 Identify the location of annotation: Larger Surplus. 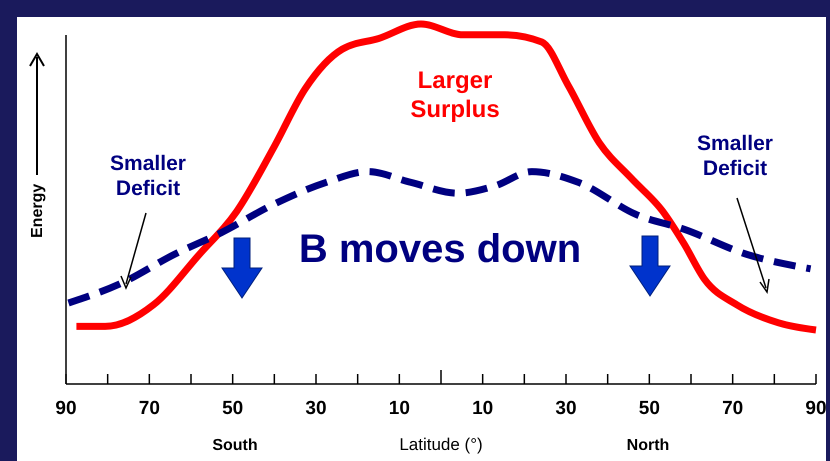
(455, 95).